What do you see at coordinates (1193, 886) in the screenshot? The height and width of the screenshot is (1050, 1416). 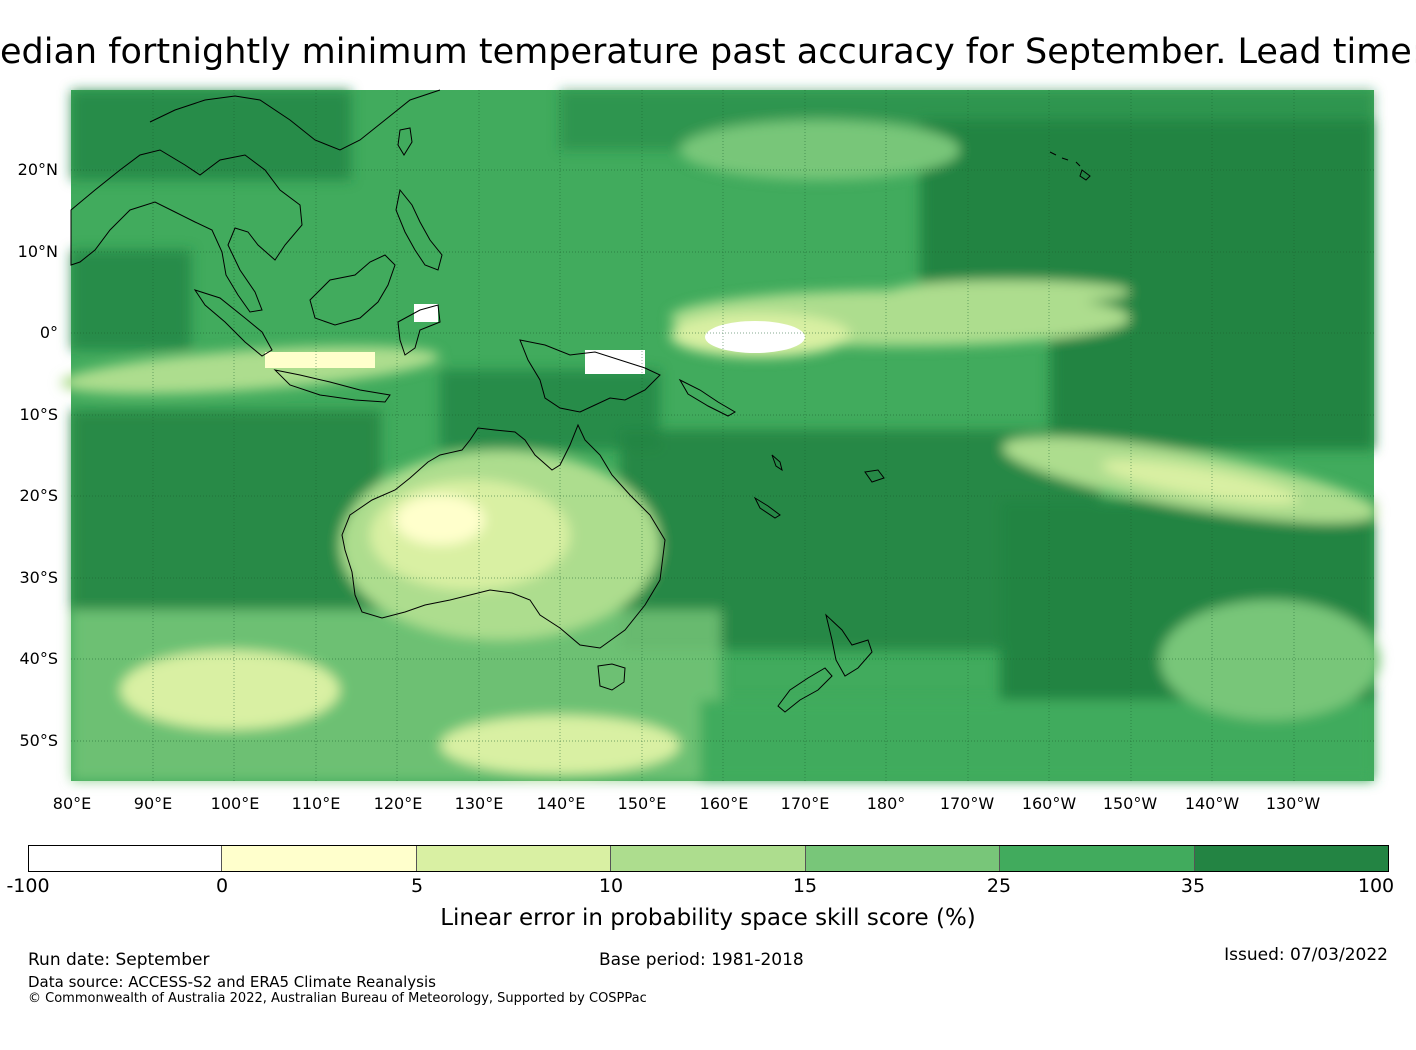 I see `colorbar-tick: 35` at bounding box center [1193, 886].